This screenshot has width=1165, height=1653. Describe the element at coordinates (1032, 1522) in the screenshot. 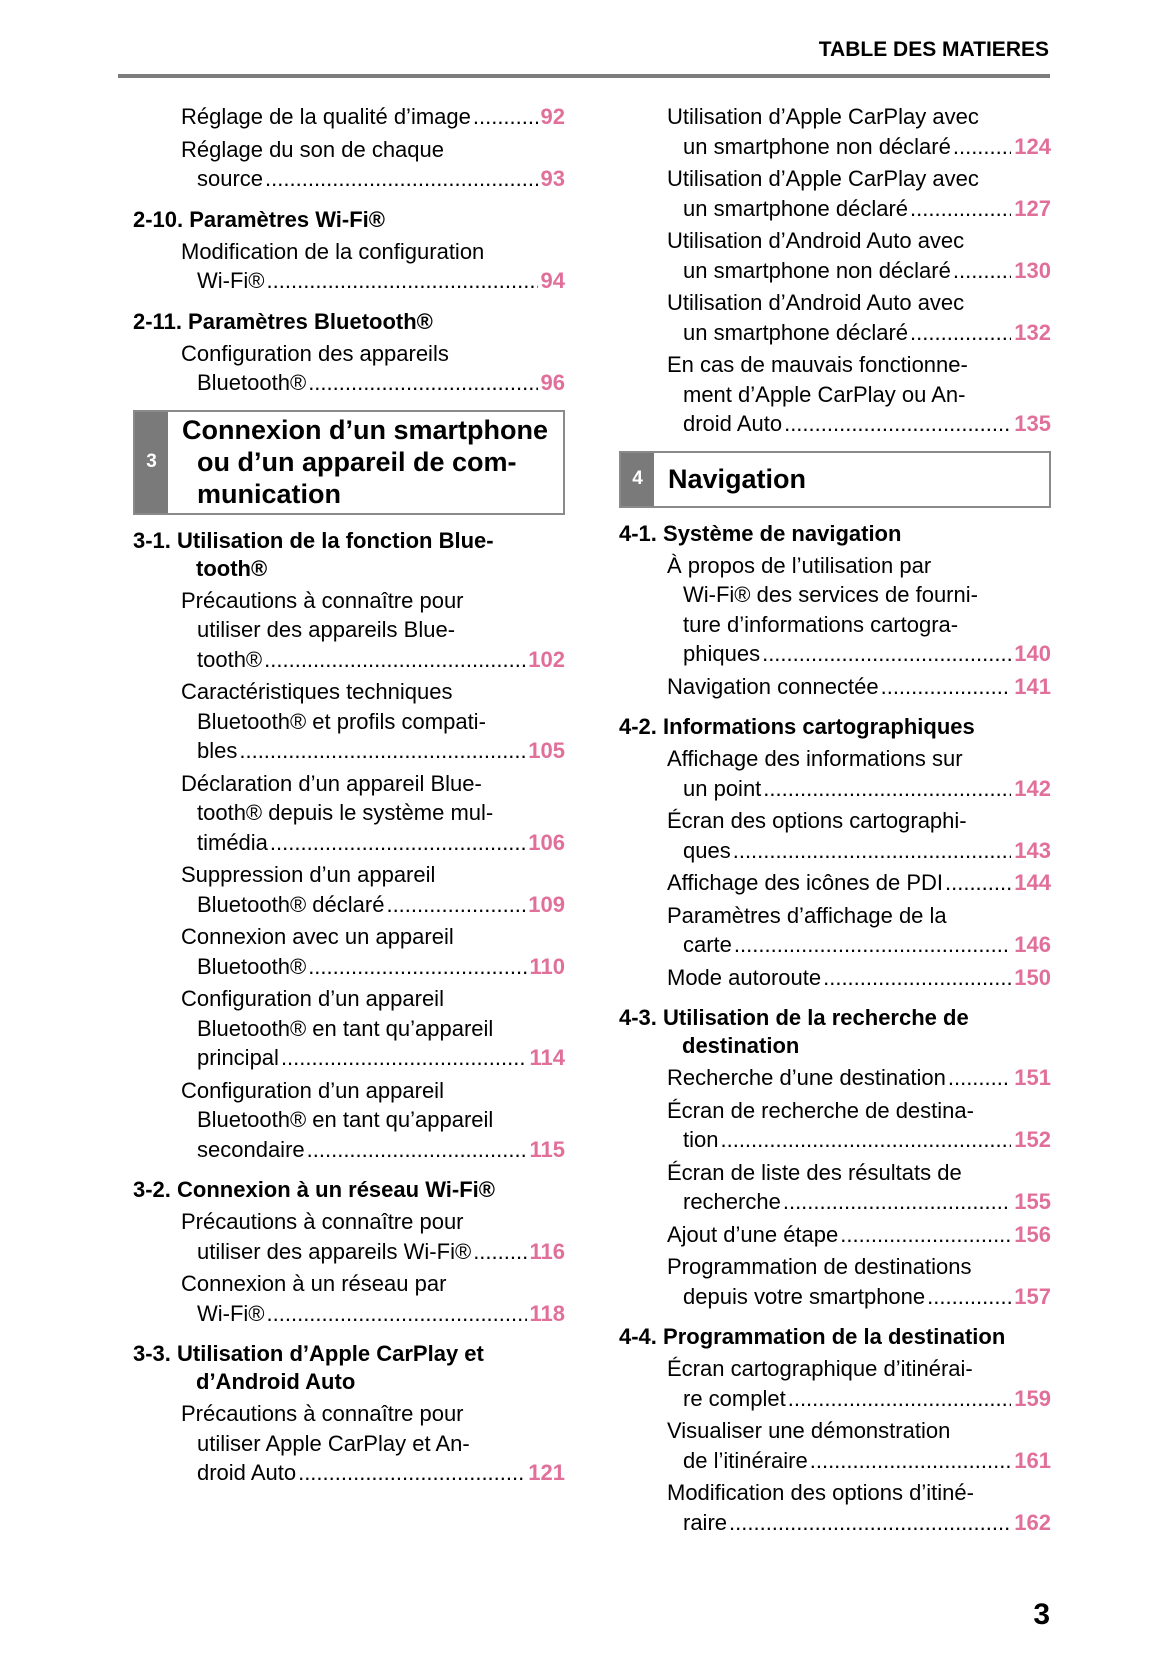

I see `page-link: 162` at that location.